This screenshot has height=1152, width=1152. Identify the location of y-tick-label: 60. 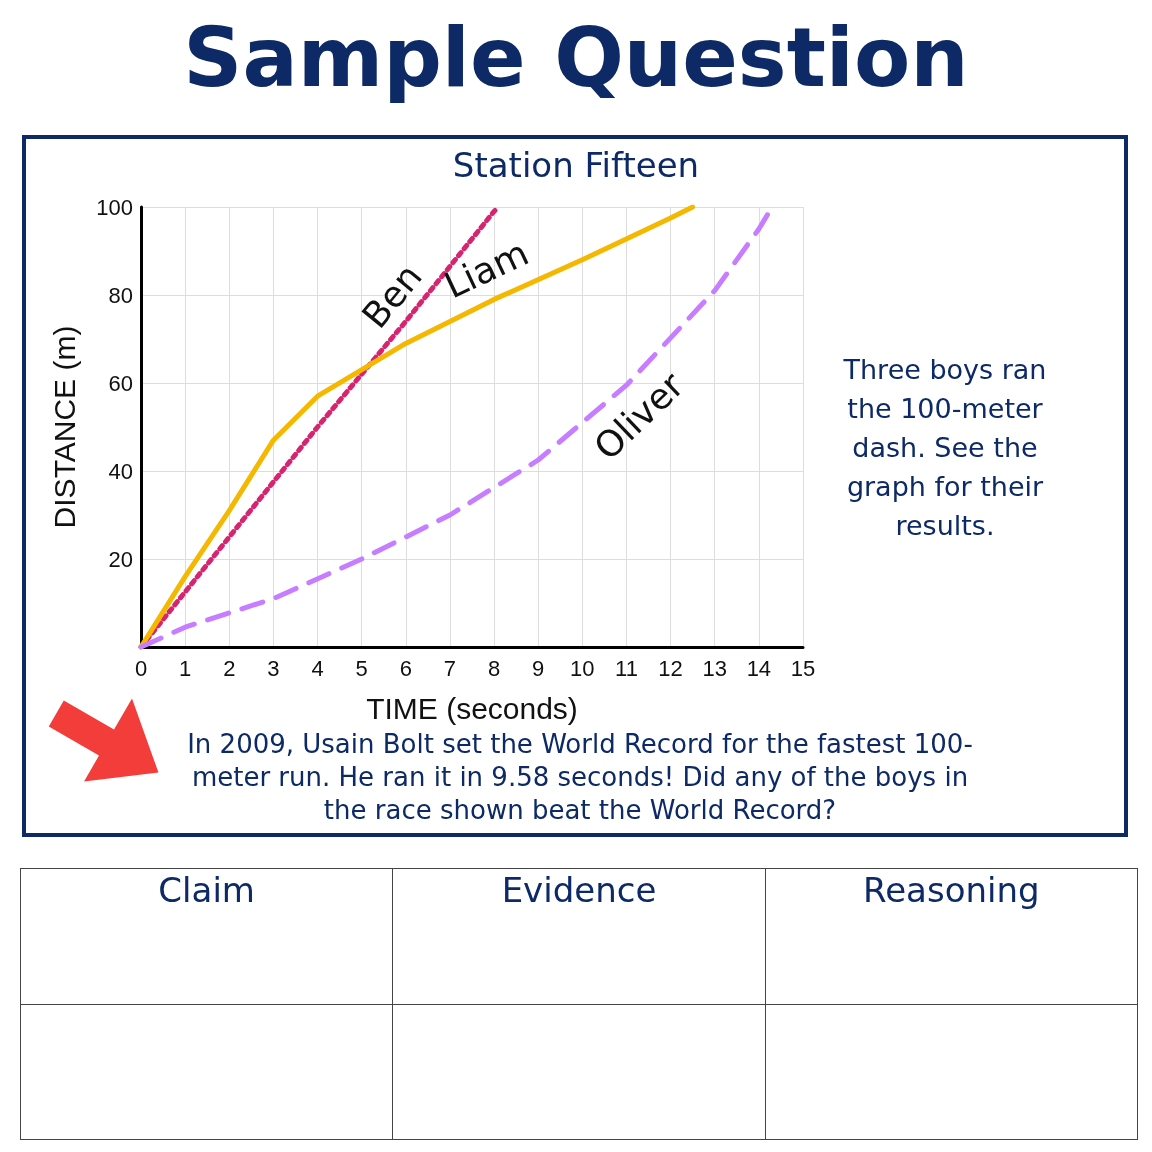
(120, 383).